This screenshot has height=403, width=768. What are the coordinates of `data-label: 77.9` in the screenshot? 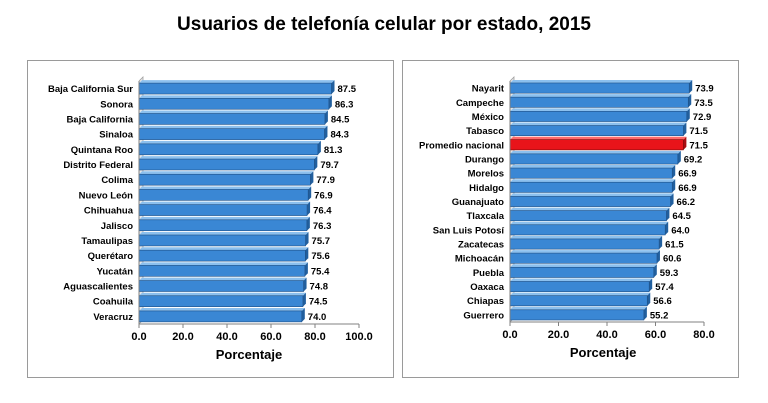 It's located at (325, 180).